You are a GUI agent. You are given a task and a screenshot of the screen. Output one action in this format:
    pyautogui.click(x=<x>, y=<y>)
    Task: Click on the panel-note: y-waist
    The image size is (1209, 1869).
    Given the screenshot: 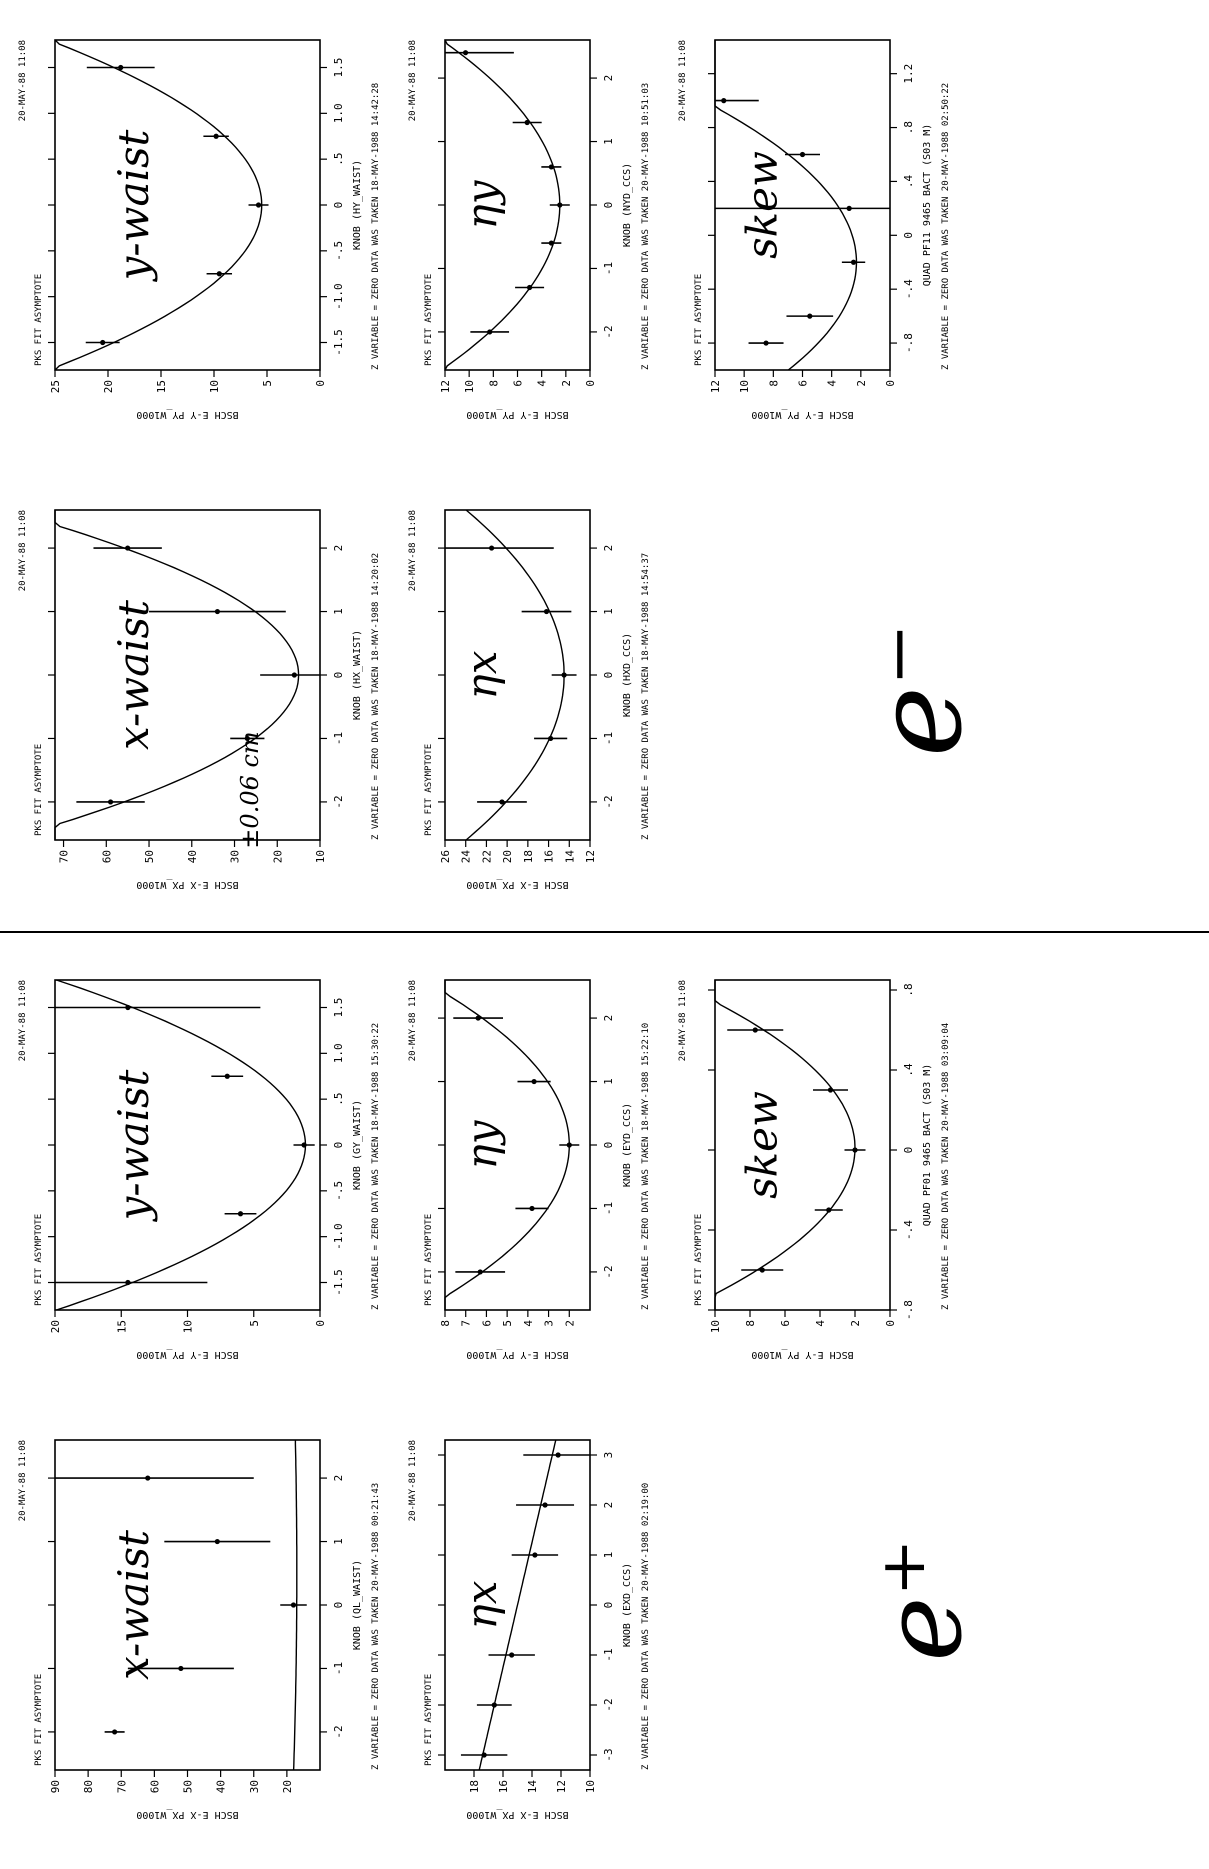 What is the action you would take?
    pyautogui.click(x=133, y=1145)
    